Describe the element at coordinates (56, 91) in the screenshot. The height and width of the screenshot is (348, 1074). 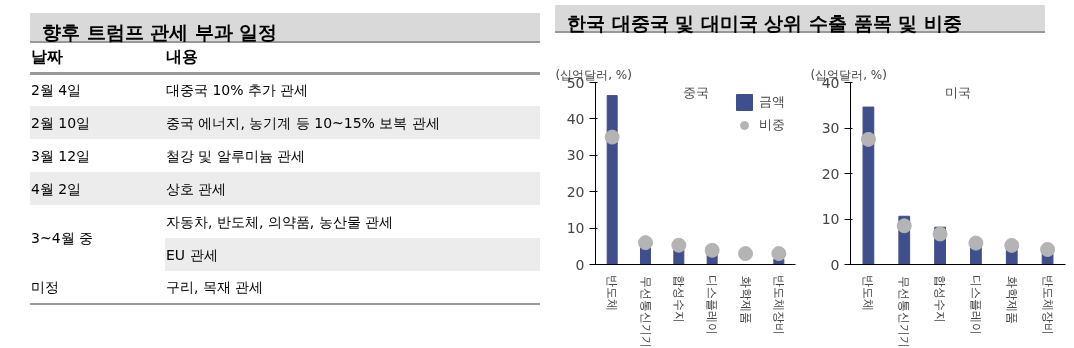
I see `text: 2월 4일` at that location.